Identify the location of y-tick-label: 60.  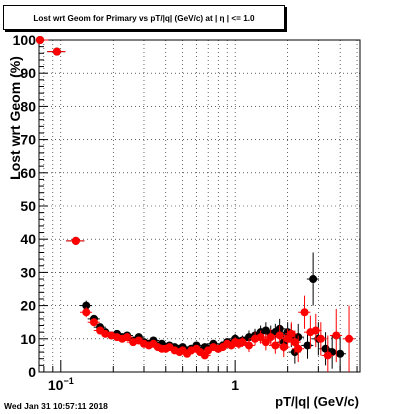
(28, 173).